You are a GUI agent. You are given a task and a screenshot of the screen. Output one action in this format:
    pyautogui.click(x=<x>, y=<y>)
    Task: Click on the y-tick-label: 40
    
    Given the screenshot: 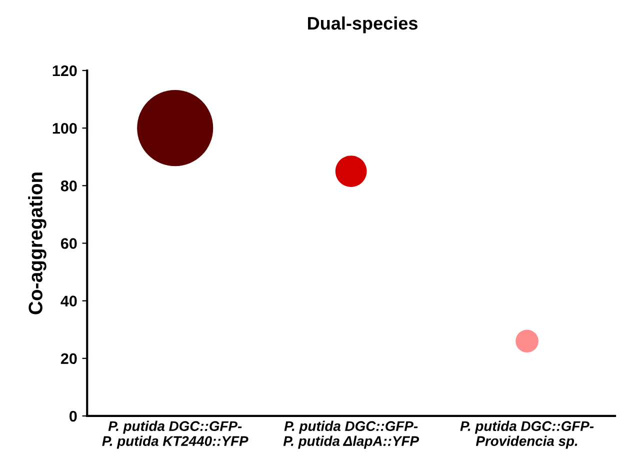 What is the action you would take?
    pyautogui.click(x=68, y=301)
    